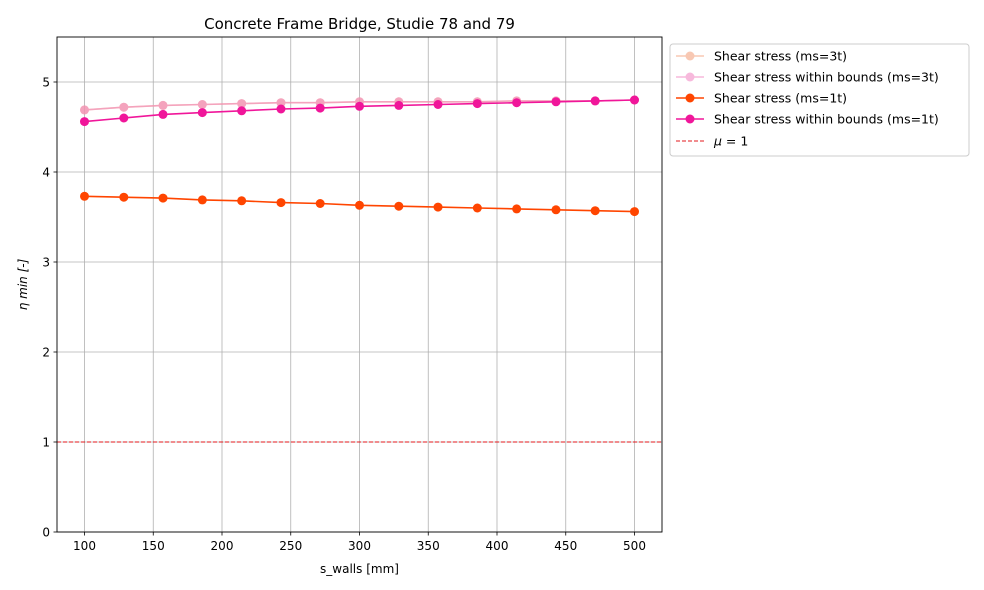 The image size is (984, 590). Describe the element at coordinates (290, 546) in the screenshot. I see `x-tick-label: 250` at that location.